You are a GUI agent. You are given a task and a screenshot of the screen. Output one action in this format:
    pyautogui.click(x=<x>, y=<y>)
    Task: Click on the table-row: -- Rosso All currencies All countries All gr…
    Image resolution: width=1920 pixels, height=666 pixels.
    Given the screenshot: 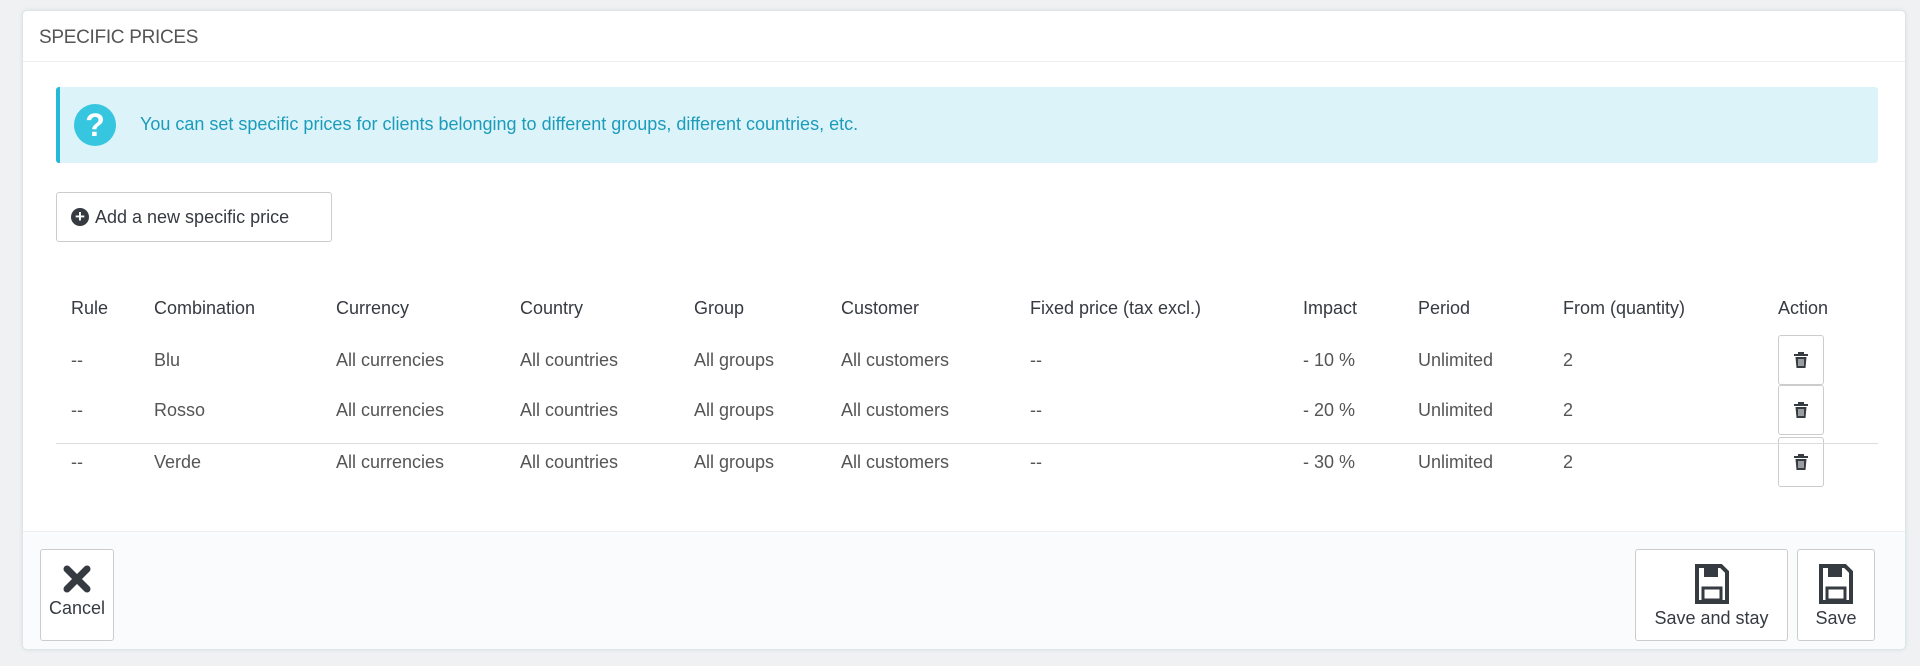 What is the action you would take?
    pyautogui.click(x=967, y=410)
    